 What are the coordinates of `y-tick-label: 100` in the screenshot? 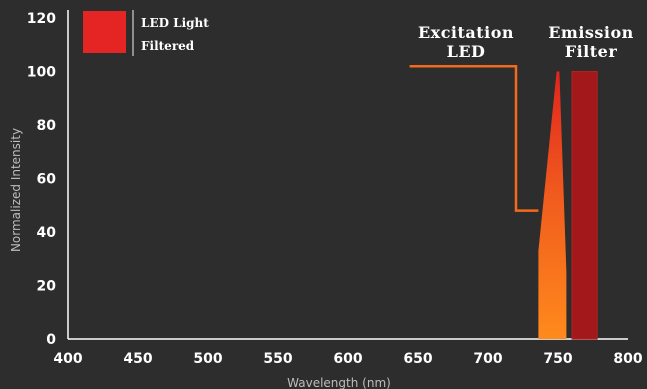 It's located at (41, 73).